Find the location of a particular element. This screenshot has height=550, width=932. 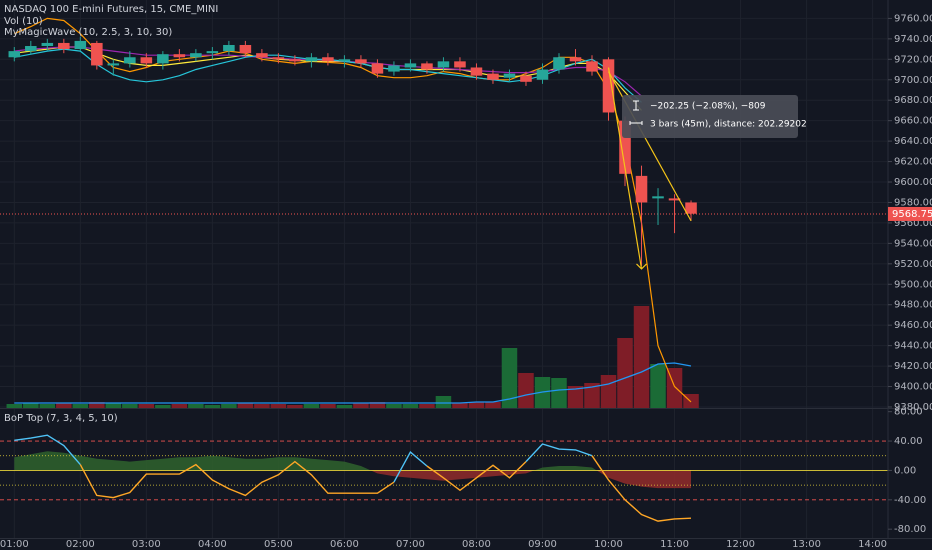

y-tick-label: 9620.00 is located at coordinates (913, 162).